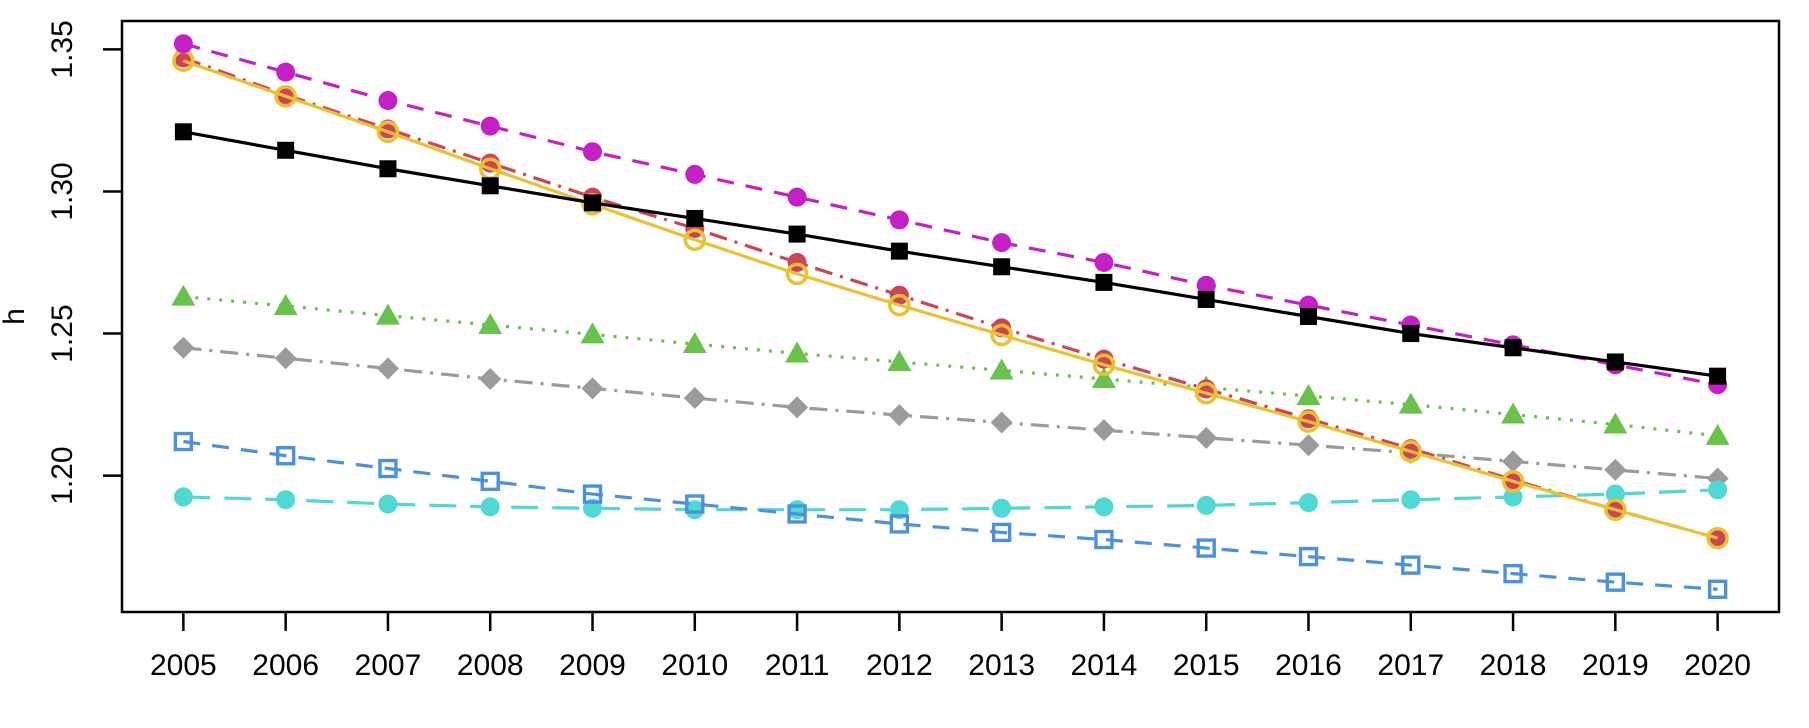  What do you see at coordinates (1615, 665) in the screenshot?
I see `x-axis-tick-label: 2019` at bounding box center [1615, 665].